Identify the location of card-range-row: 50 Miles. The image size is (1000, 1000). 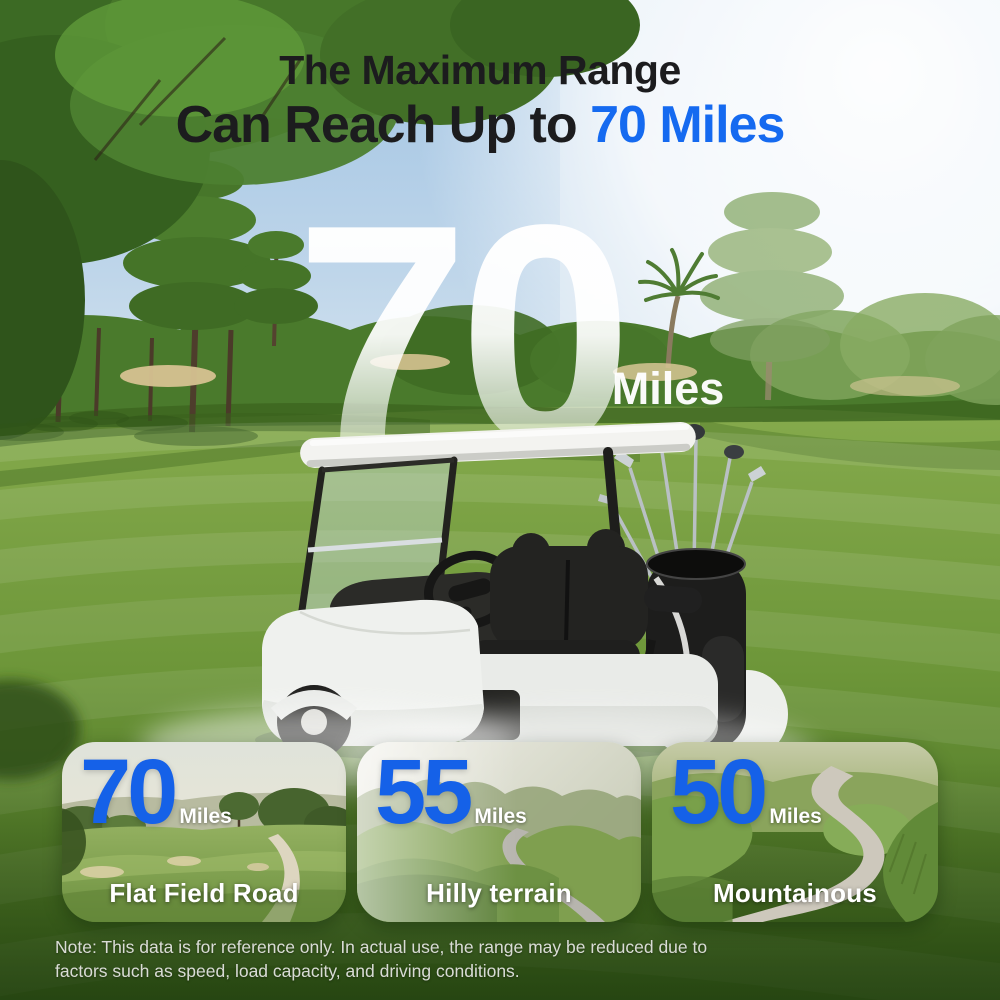
(746, 792).